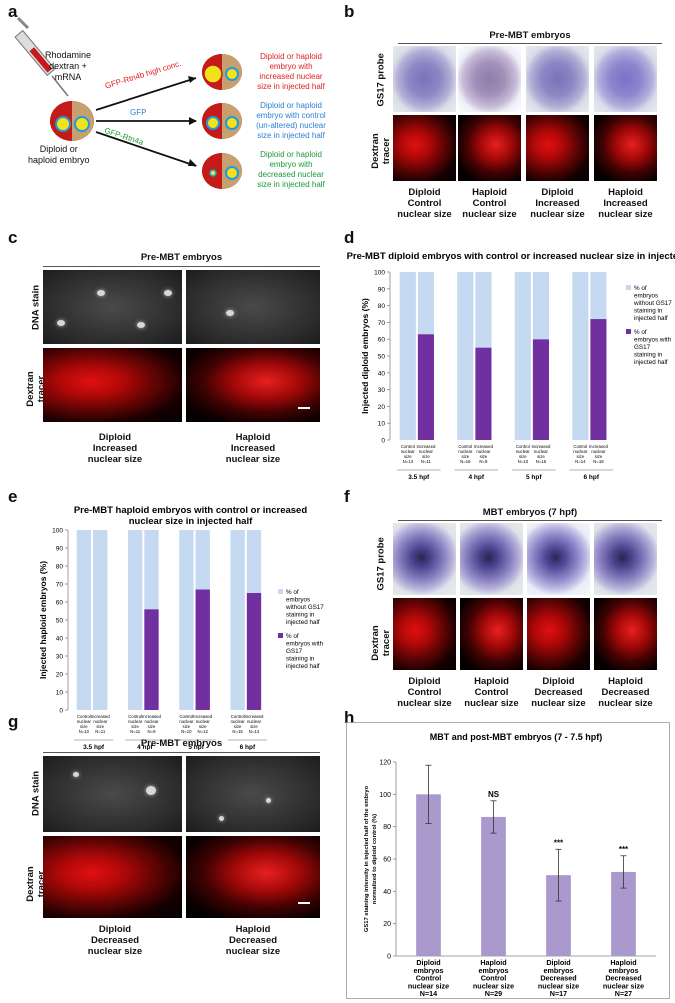 The image size is (675, 1003). What do you see at coordinates (36, 307) in the screenshot?
I see `panel-c-row-dna: DNA stain` at bounding box center [36, 307].